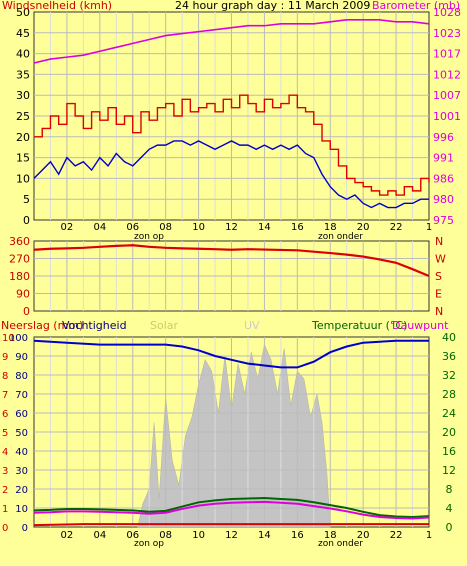  Describe the element at coordinates (23, 158) in the screenshot. I see `y-tick-label: 15` at that location.